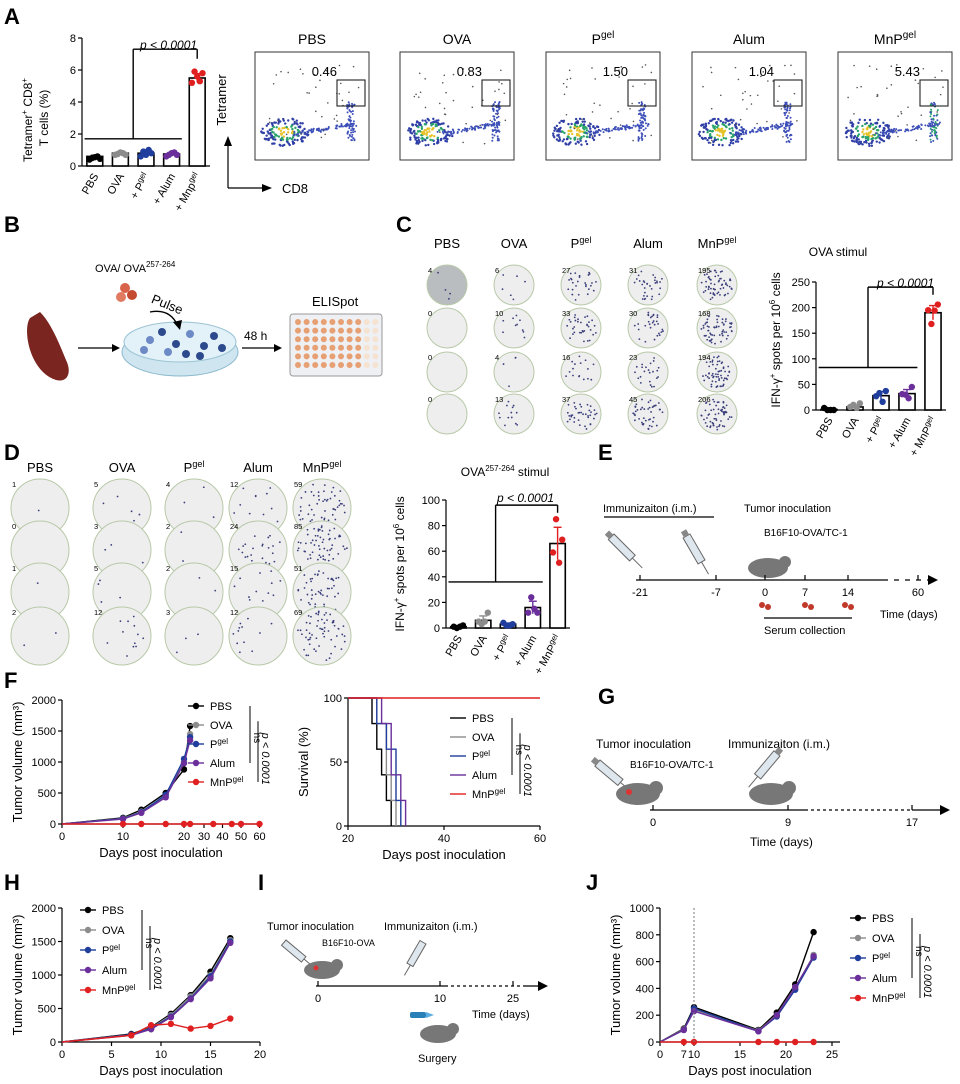  Describe the element at coordinates (497, 270) in the screenshot. I see `elispot-count: 6` at that location.